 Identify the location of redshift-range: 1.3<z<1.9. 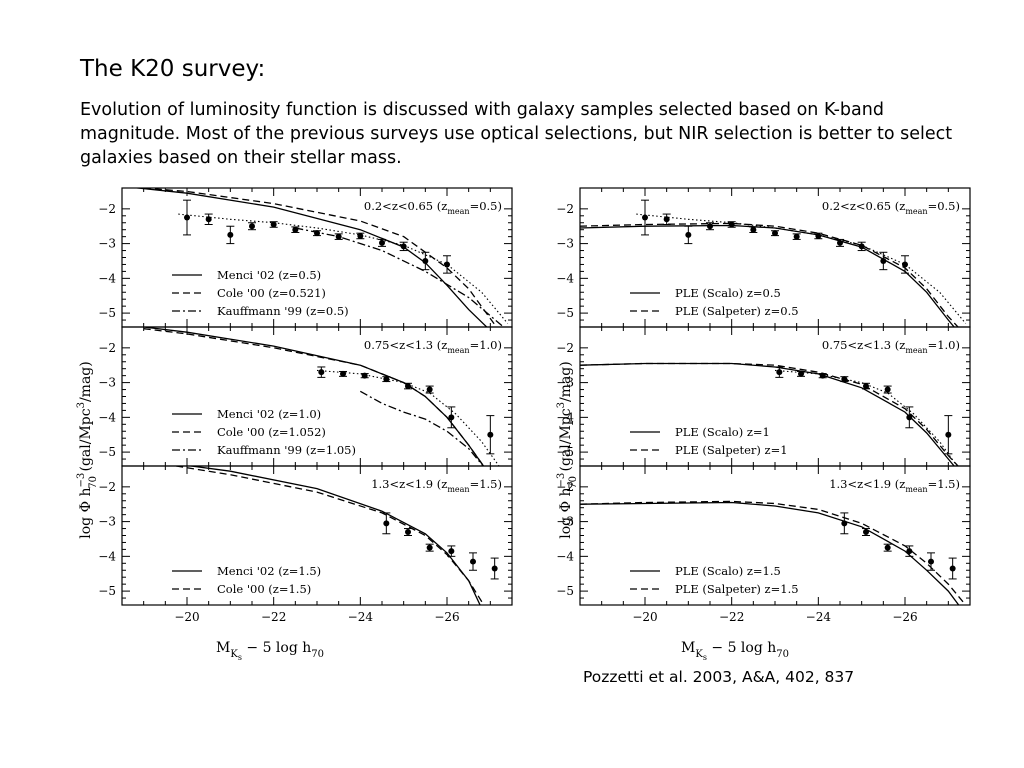
(862, 484).